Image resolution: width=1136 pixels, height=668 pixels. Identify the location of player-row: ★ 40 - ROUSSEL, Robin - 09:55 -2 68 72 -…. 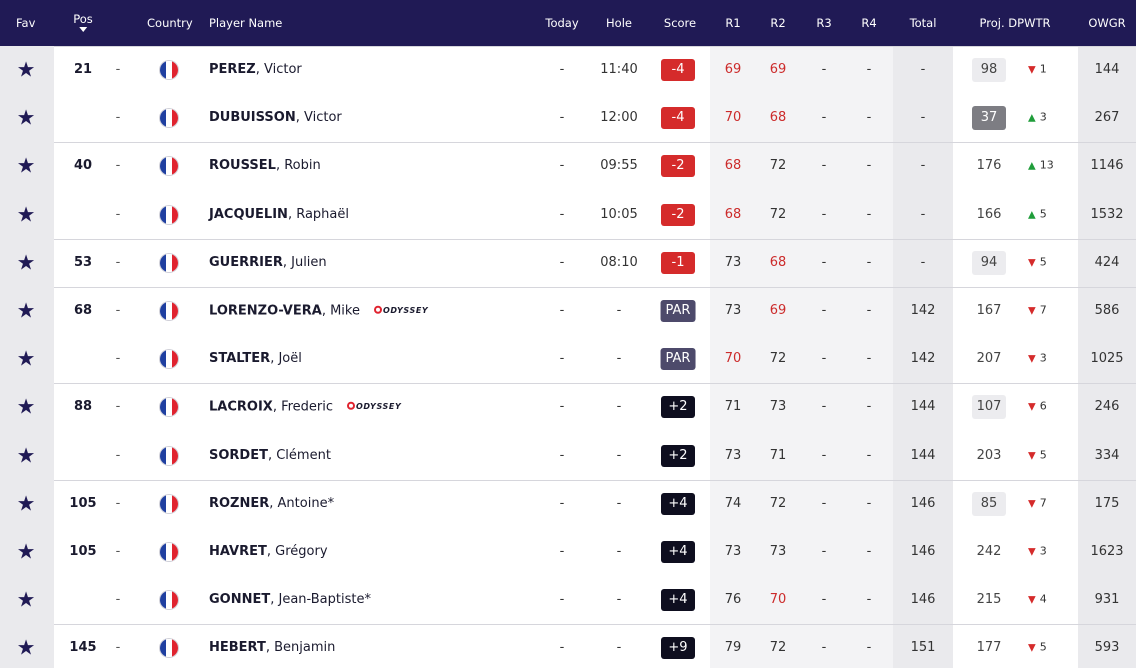
(568, 166).